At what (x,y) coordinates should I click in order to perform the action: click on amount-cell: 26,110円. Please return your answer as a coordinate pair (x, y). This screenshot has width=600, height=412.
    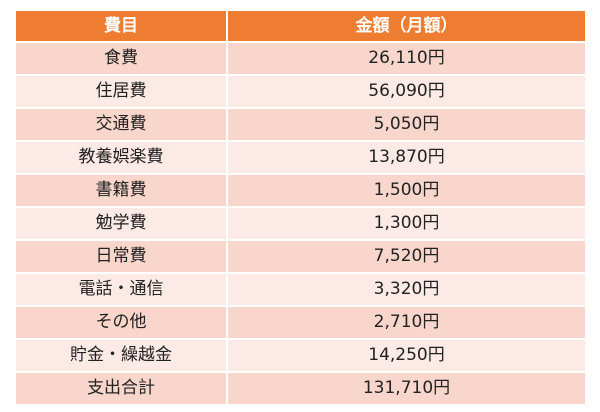
    Looking at the image, I should click on (405, 59).